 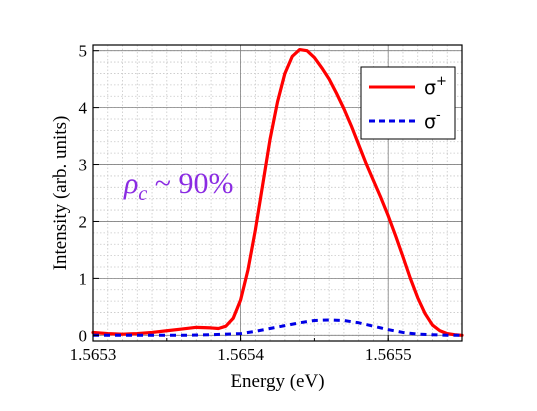 What do you see at coordinates (83, 221) in the screenshot?
I see `y-tick-label: 2` at bounding box center [83, 221].